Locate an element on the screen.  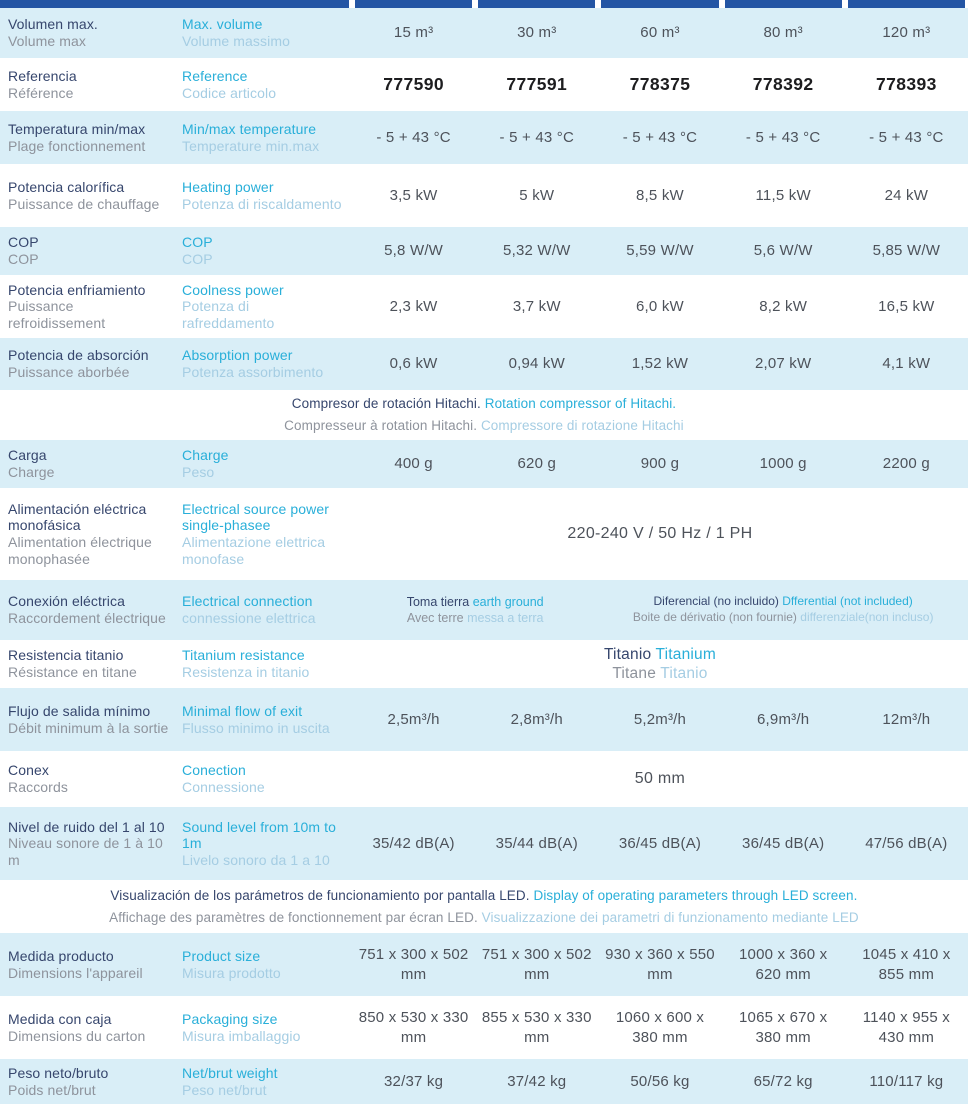
label-primary: Heating power is located at coordinates (228, 186).